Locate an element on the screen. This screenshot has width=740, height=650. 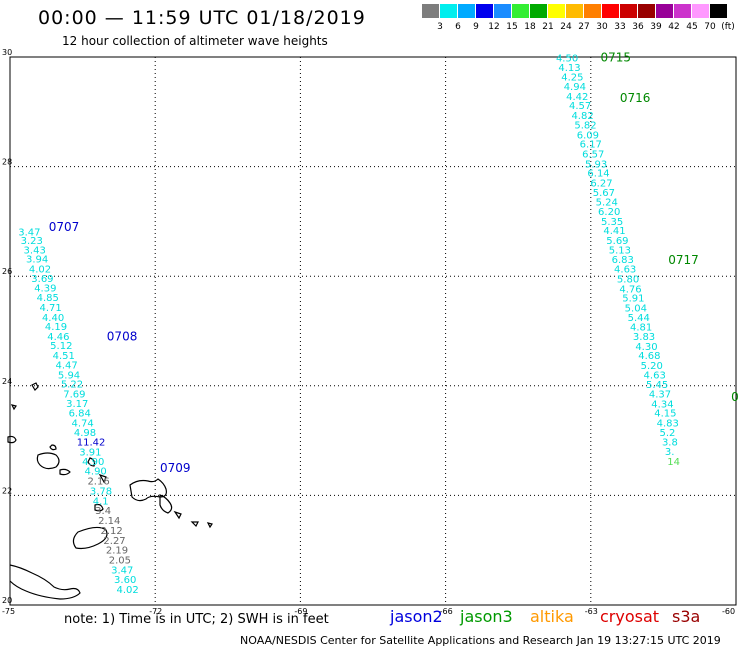
wave-height-value: 6.83 is located at coordinates (623, 260).